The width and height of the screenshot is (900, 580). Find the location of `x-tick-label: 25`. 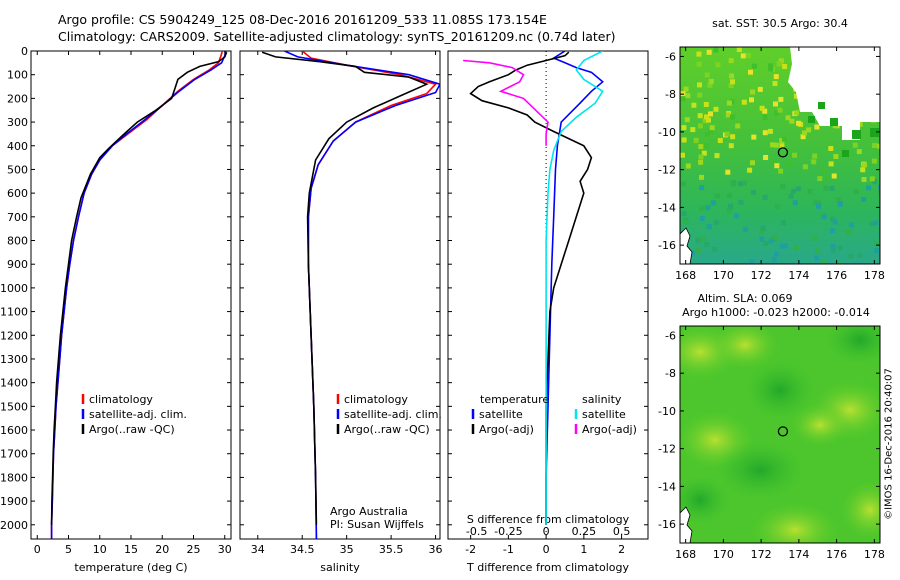

x-tick-label: 25 is located at coordinates (194, 549).